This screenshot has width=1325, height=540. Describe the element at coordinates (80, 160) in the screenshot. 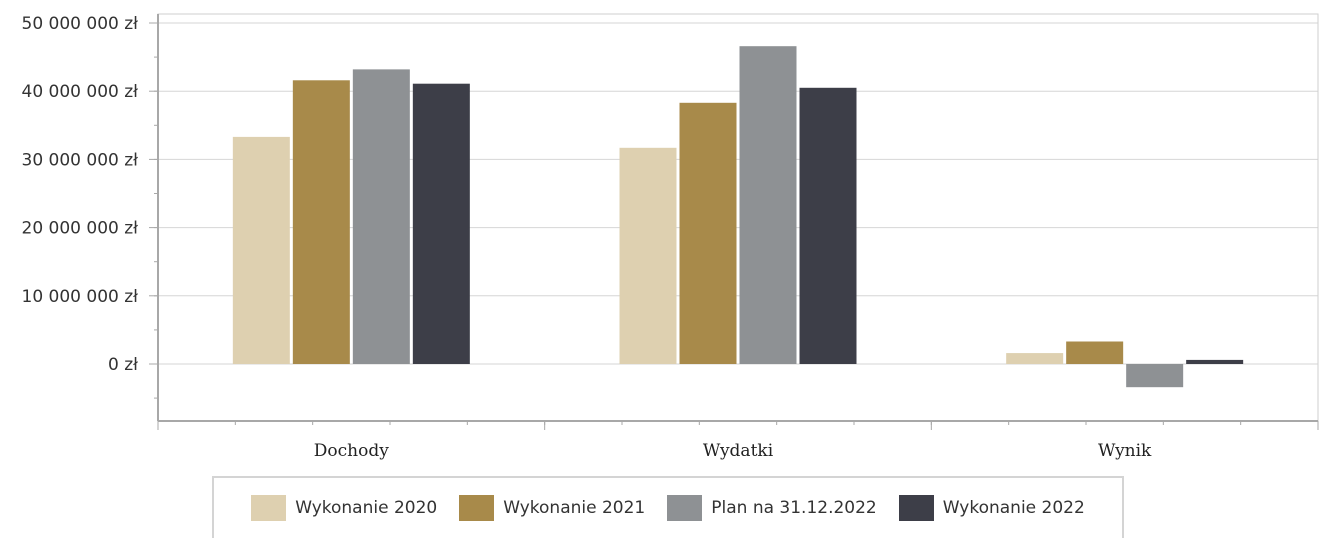

I see `y-tick-label: 30 000 000 zł` at that location.